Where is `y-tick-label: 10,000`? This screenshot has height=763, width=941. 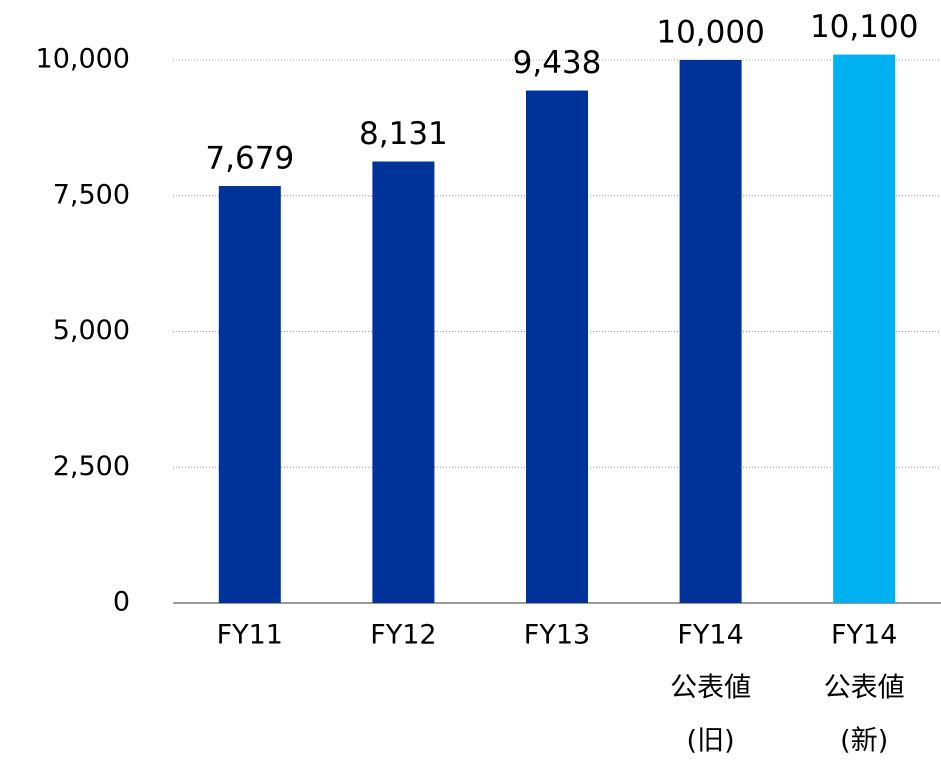 y-tick-label: 10,000 is located at coordinates (83, 59).